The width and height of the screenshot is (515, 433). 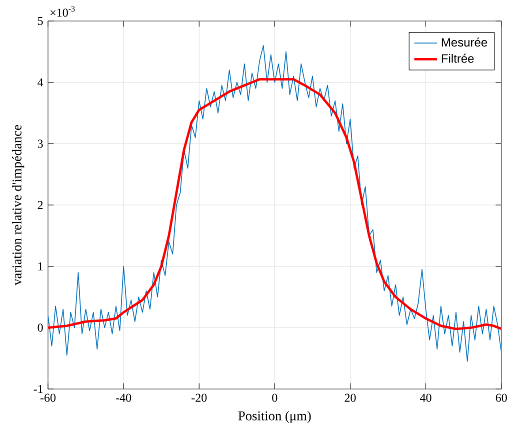 I want to click on y-tick-label: 4, so click(x=41, y=82).